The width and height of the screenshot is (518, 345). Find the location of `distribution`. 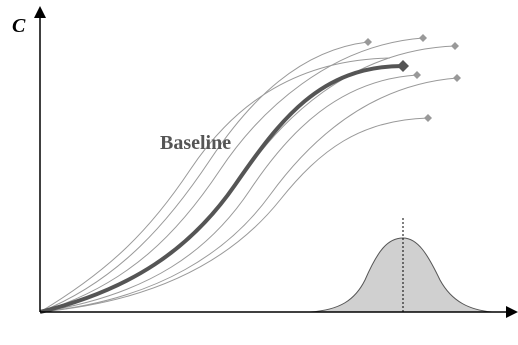

distribution is located at coordinates (401, 275).